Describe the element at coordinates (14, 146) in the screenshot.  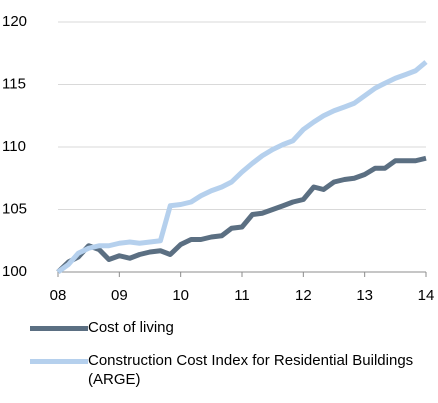
I see `y-tick-label: 110` at that location.